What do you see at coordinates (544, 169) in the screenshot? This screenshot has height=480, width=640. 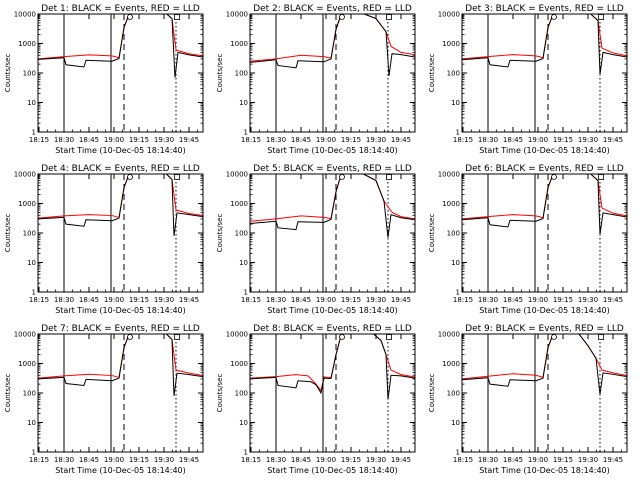 I see `panel-title: Det 6: BLACK = Events, RED = LLD` at bounding box center [544, 169].